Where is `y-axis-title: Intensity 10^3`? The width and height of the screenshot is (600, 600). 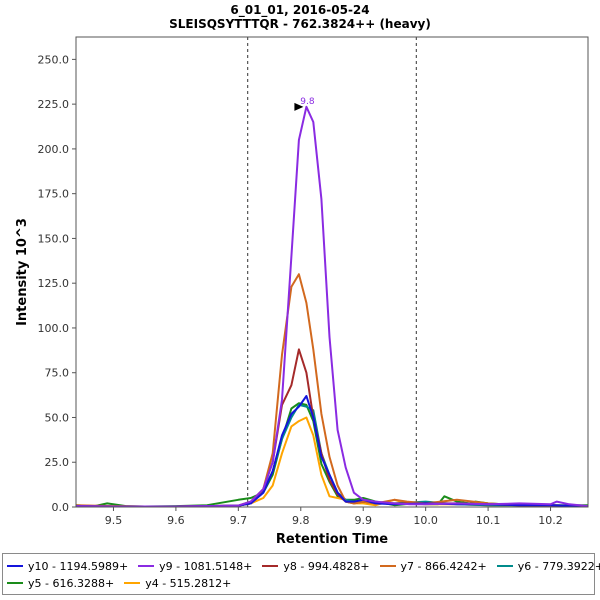 y-axis-title: Intensity 10^3 is located at coordinates (22, 272).